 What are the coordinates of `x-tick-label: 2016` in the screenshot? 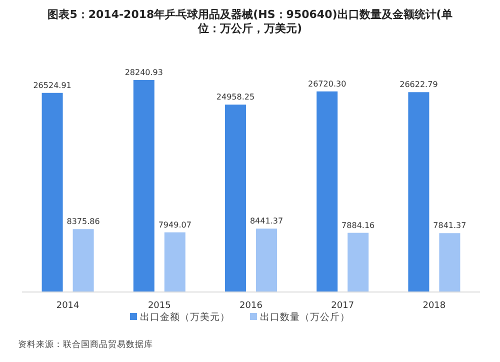 It's located at (251, 306).